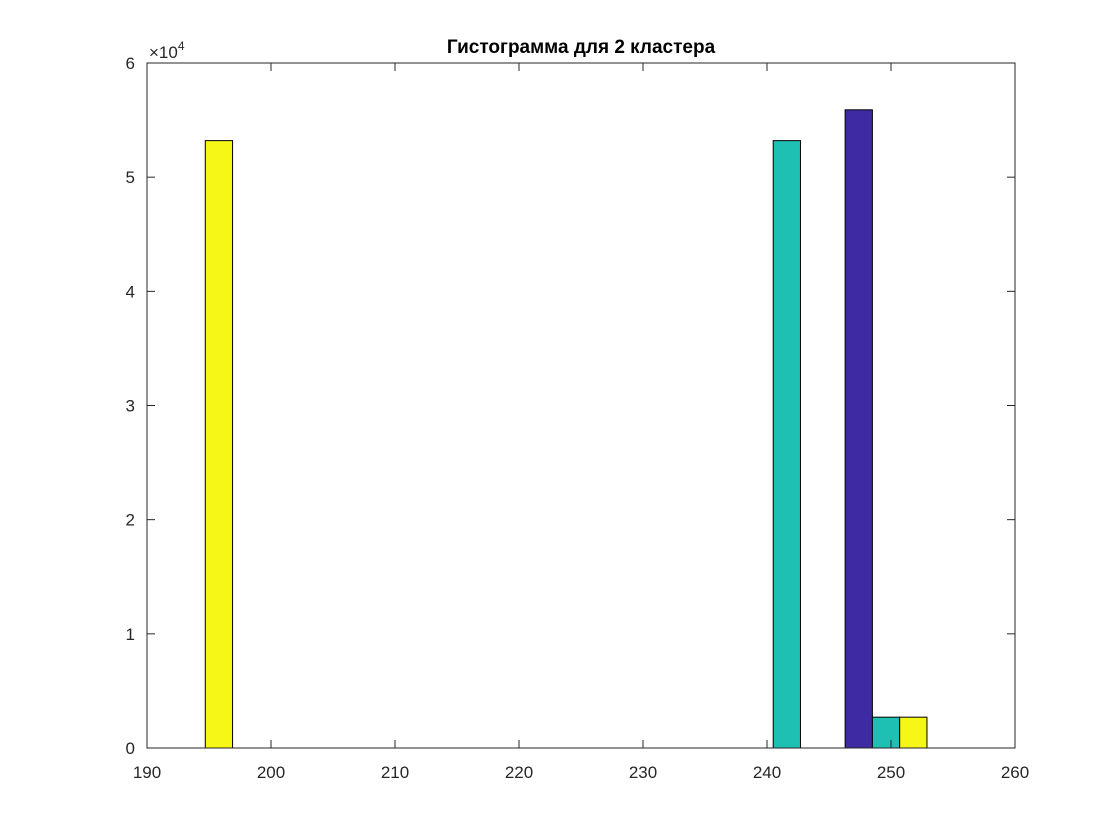 Image resolution: width=1120 pixels, height=840 pixels. Describe the element at coordinates (643, 772) in the screenshot. I see `x-tick-label: 230` at that location.